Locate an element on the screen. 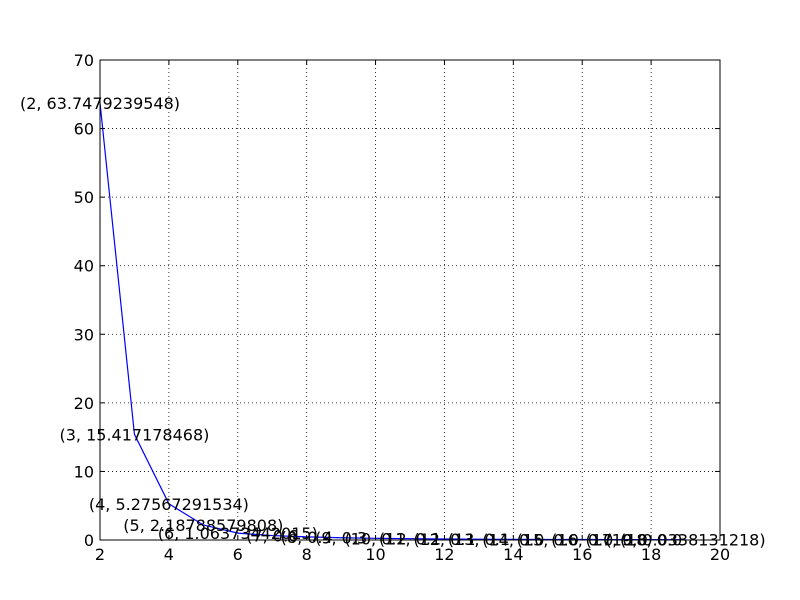  point-annotation: (17, 0.0 is located at coordinates (617, 540).